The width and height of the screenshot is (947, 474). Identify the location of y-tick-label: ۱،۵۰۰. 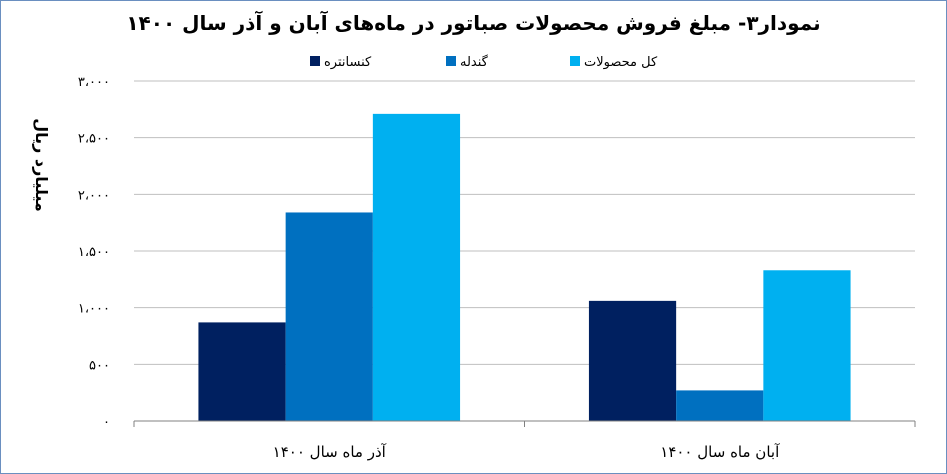
(94, 252).